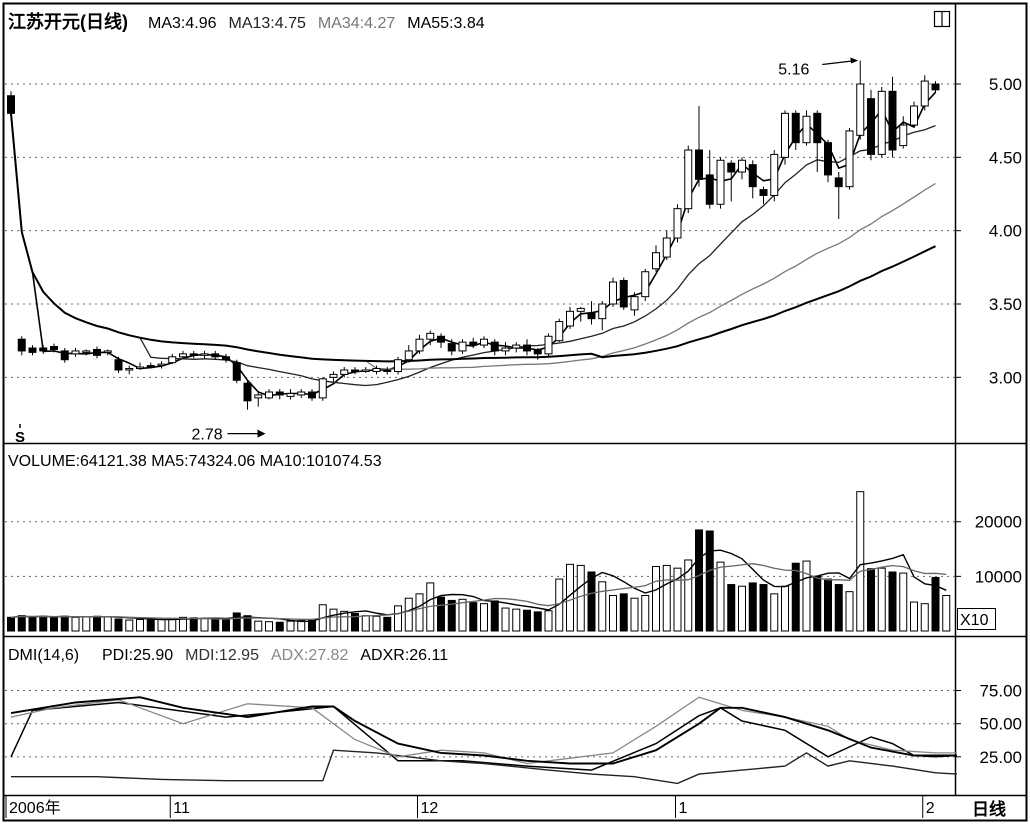 The height and width of the screenshot is (829, 1030). Describe the element at coordinates (445, 23) in the screenshot. I see `price-legend-item-3: MA55:3.84` at that location.